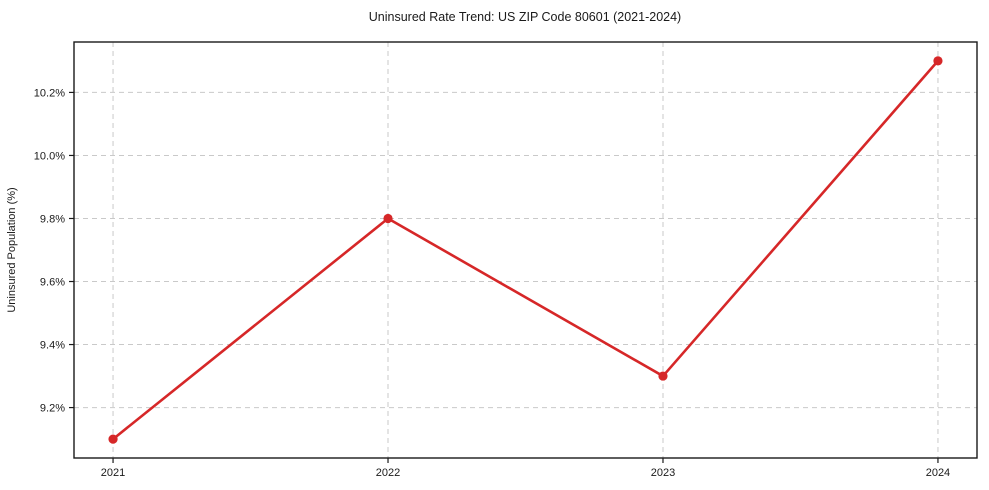 This screenshot has height=490, width=989. Describe the element at coordinates (52, 409) in the screenshot. I see `y-tick-label: 9.2%` at that location.